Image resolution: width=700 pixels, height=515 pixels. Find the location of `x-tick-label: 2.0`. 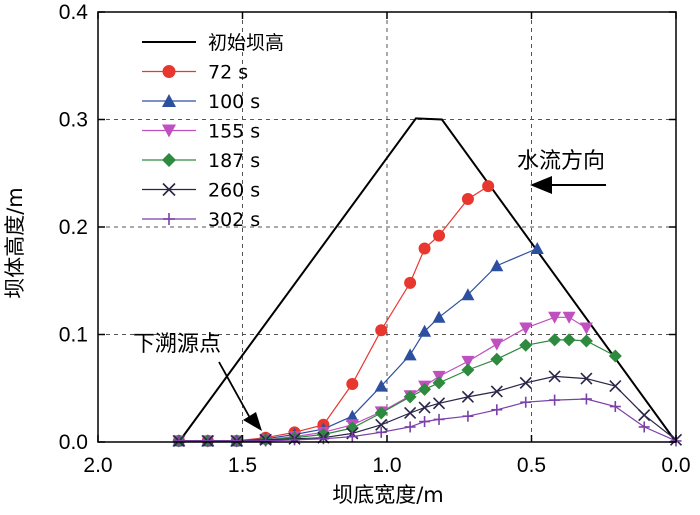

x-tick-label: 2.0 is located at coordinates (97, 465).